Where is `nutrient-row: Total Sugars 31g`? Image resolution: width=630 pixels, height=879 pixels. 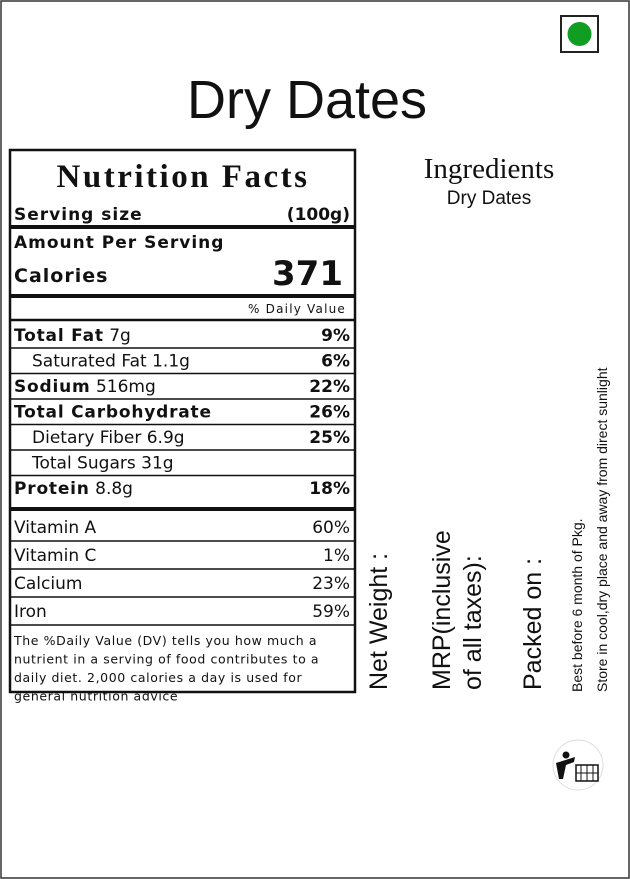
nutrient-row: Total Sugars 31g is located at coordinates (102, 464).